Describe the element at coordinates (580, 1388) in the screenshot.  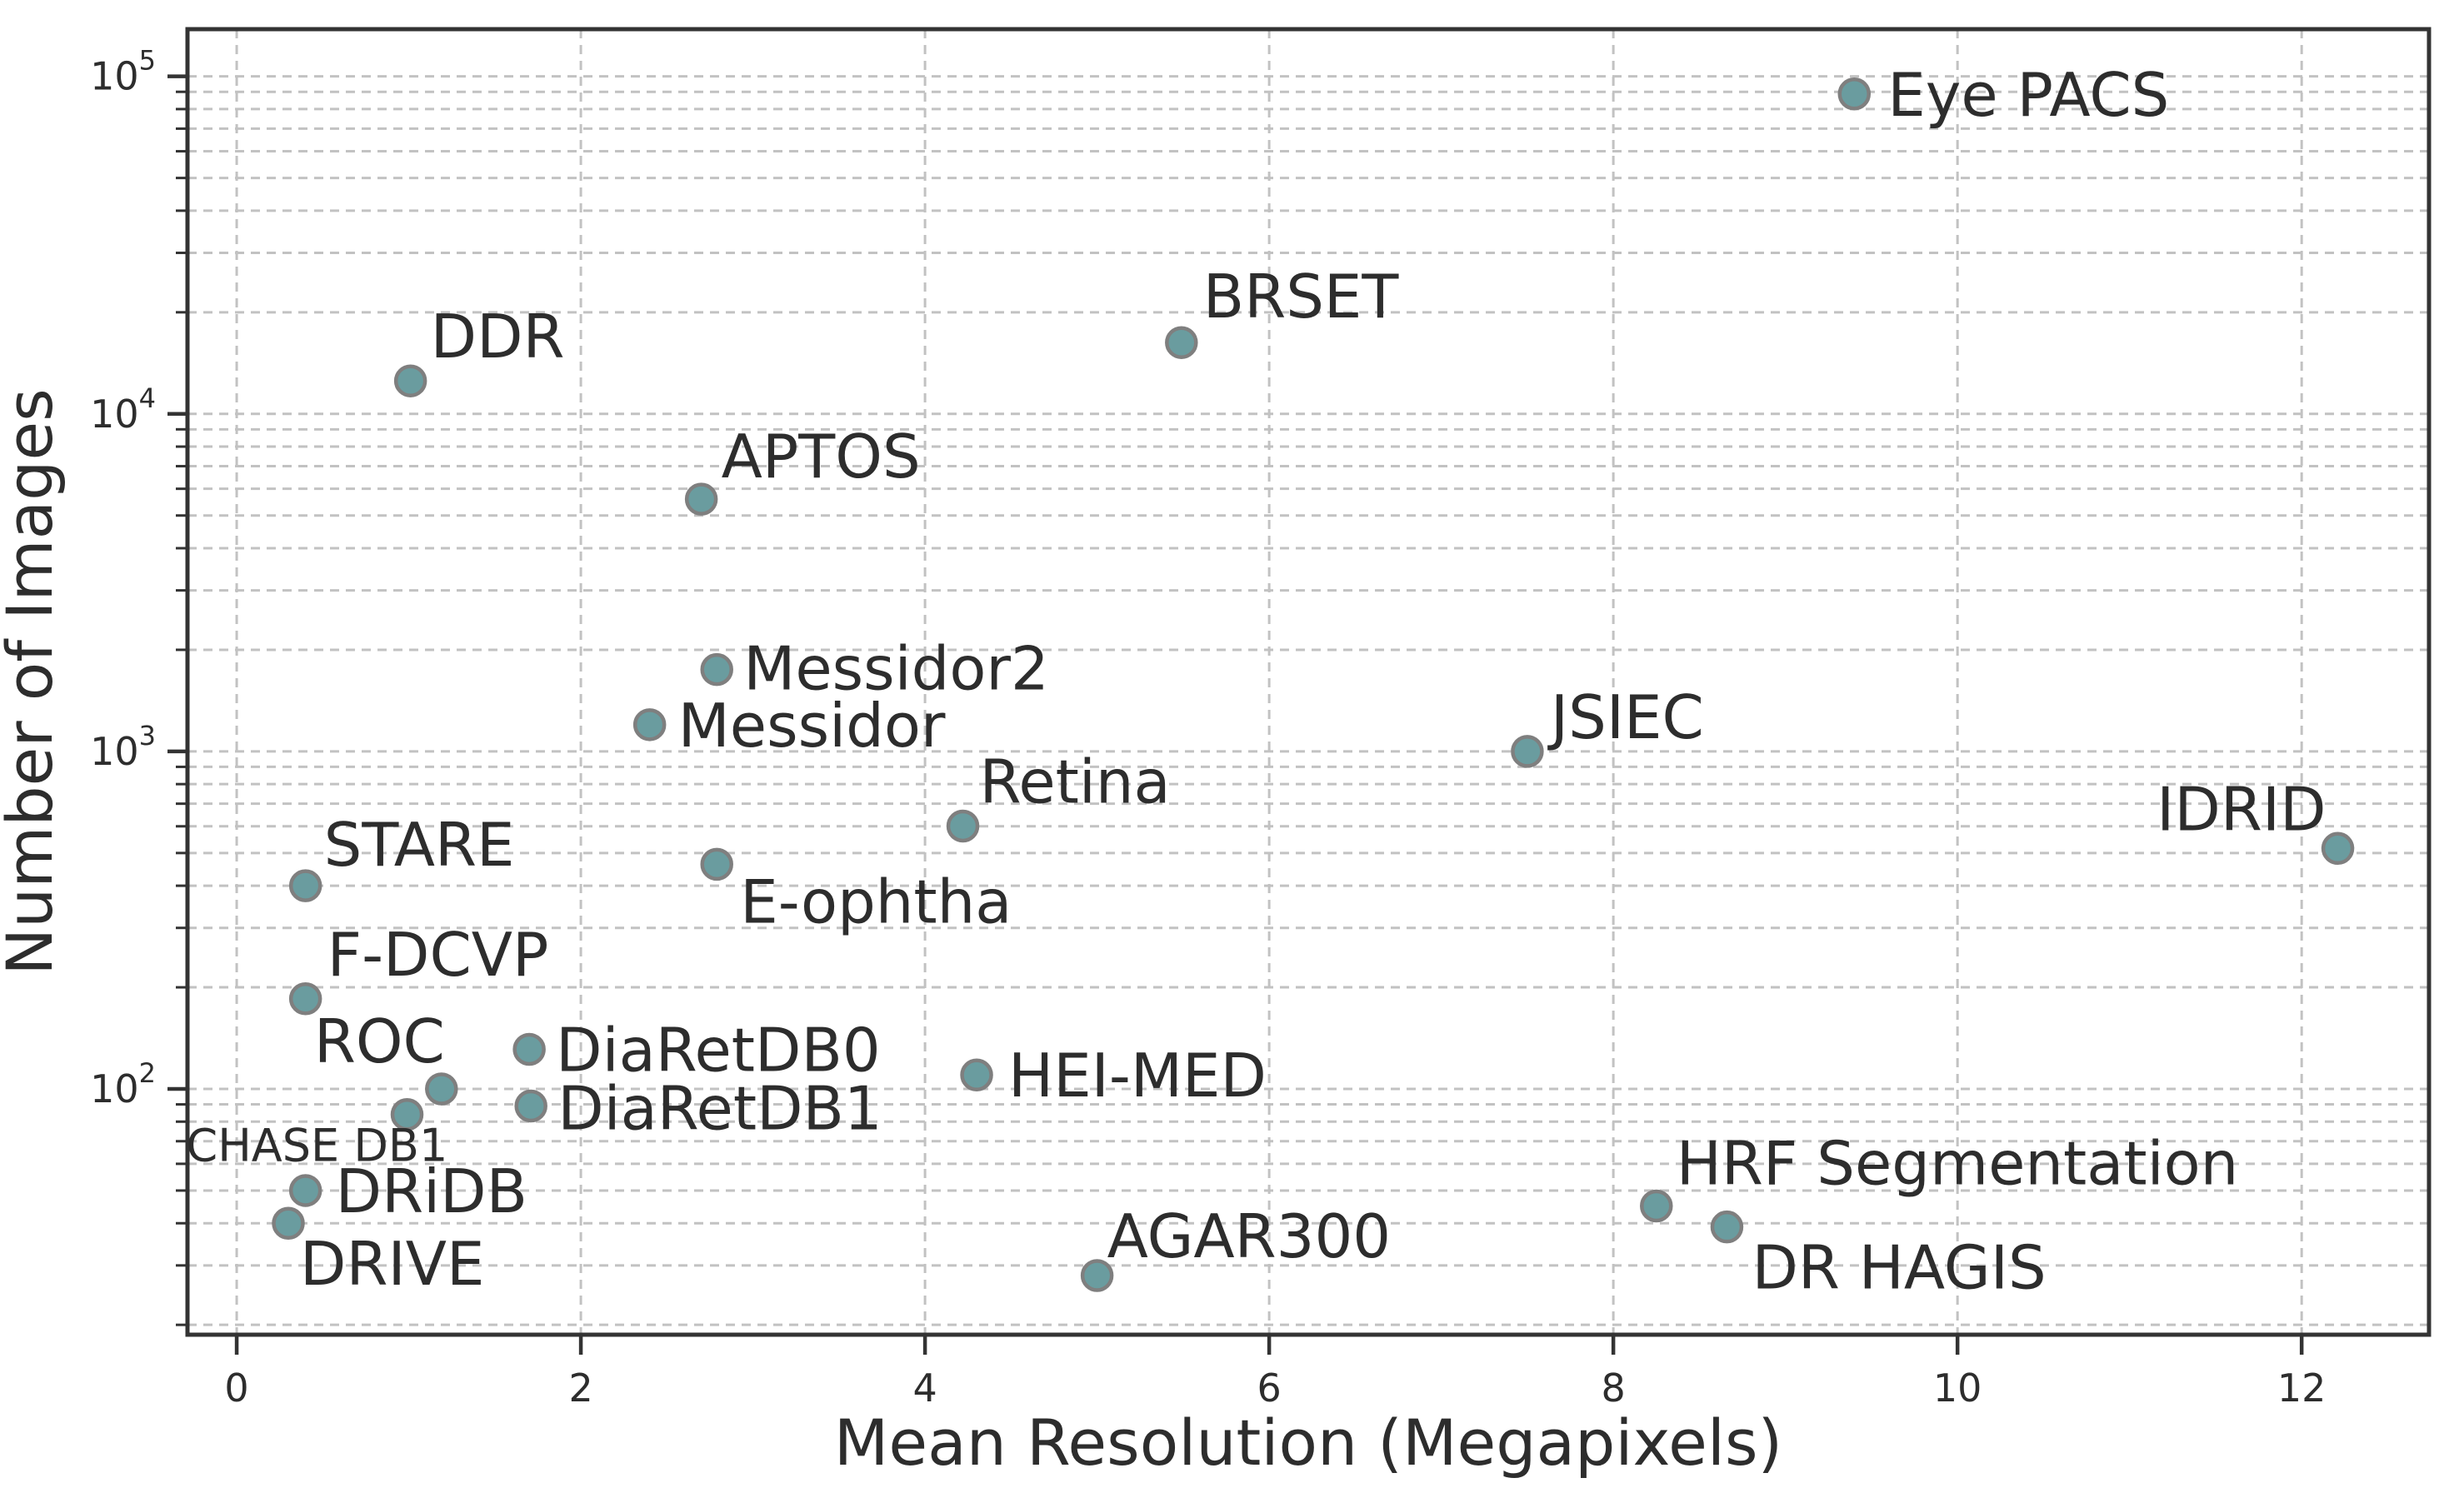
I see `x-tick-label: 2` at that location.